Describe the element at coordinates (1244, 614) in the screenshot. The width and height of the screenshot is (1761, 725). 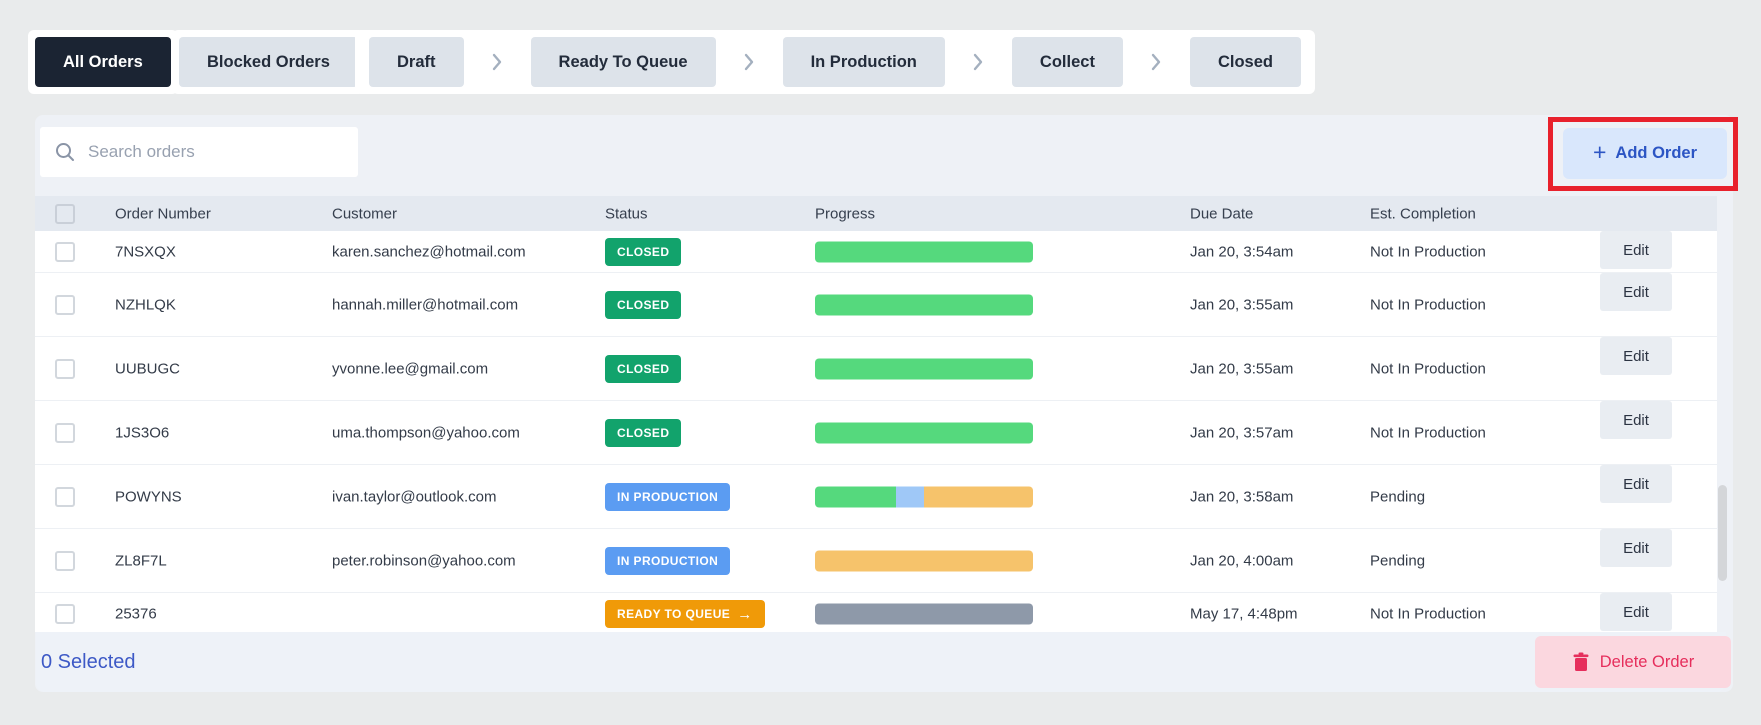
I see `due-date-cell: May 17, 4:48pm` at that location.